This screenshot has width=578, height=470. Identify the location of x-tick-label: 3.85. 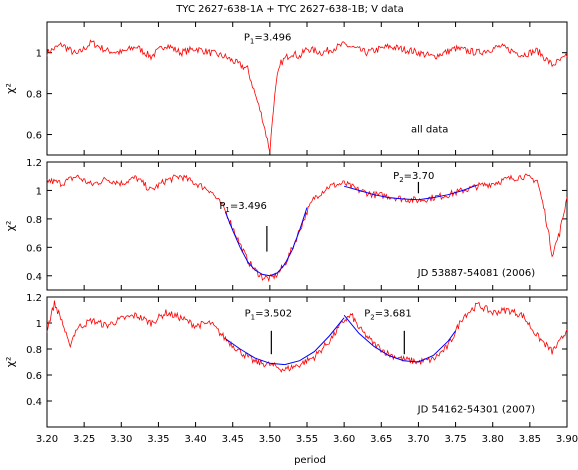
(530, 439).